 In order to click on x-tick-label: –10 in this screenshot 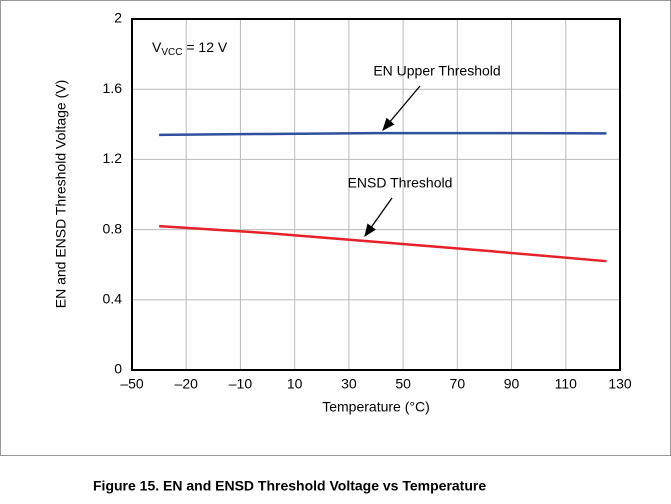, I will do `click(241, 384)`.